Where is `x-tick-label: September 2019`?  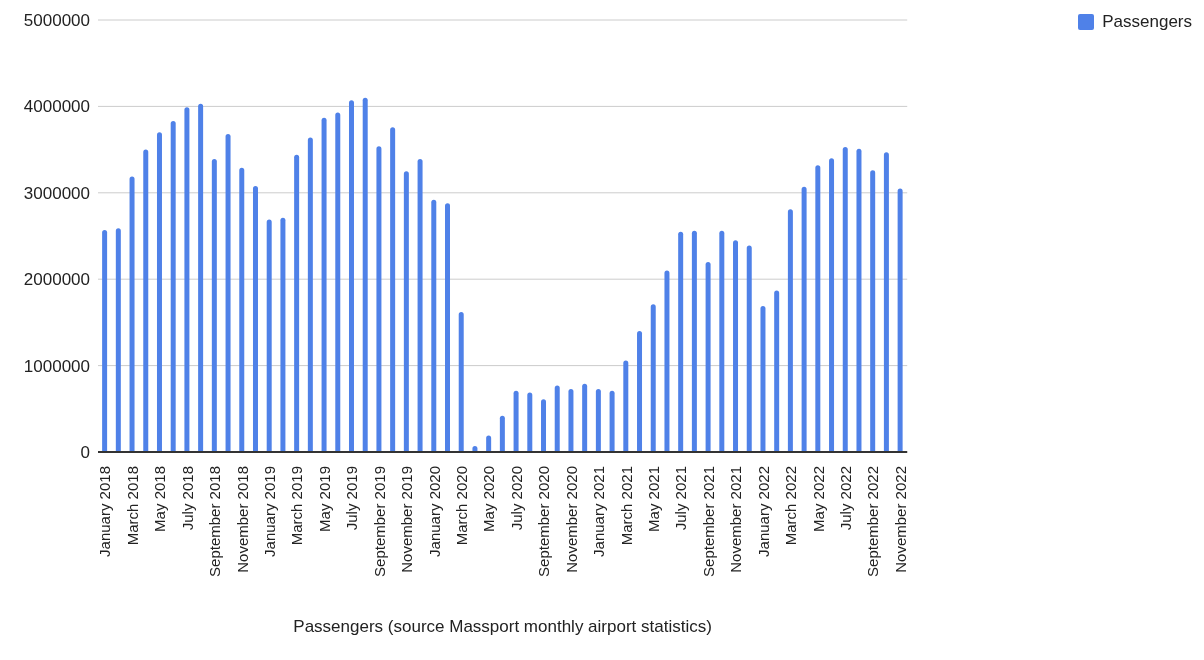
x-tick-label: September 2019 is located at coordinates (379, 521).